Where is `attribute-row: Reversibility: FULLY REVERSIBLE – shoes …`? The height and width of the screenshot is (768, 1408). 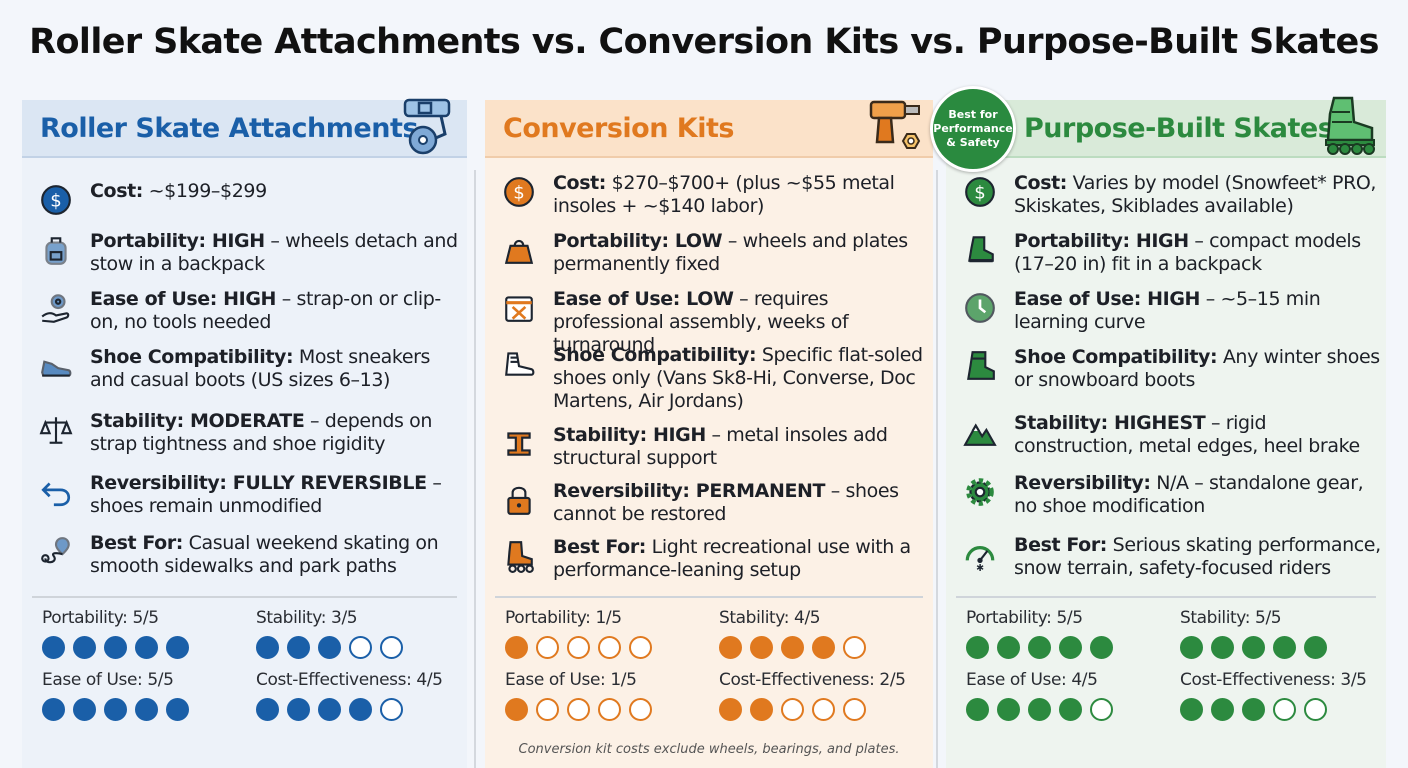 attribute-row: Reversibility: FULLY REVERSIBLE – shoes … is located at coordinates (249, 495).